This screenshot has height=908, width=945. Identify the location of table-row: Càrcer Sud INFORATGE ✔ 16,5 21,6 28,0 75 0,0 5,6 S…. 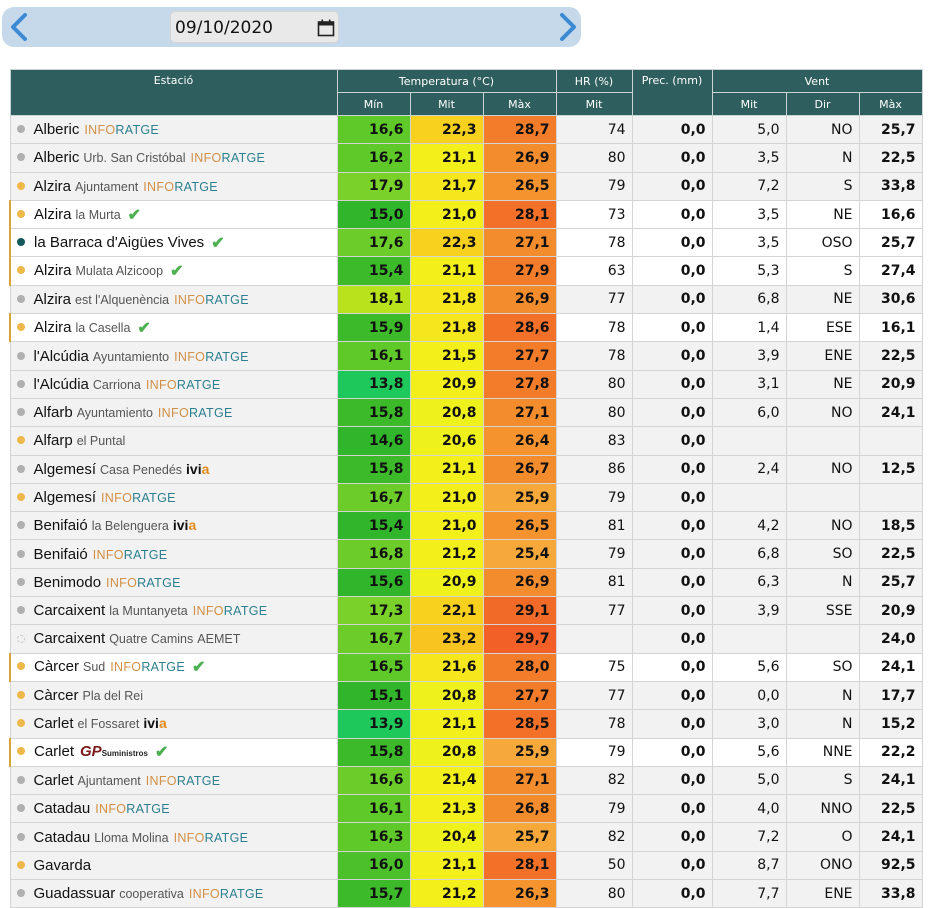
(466, 667).